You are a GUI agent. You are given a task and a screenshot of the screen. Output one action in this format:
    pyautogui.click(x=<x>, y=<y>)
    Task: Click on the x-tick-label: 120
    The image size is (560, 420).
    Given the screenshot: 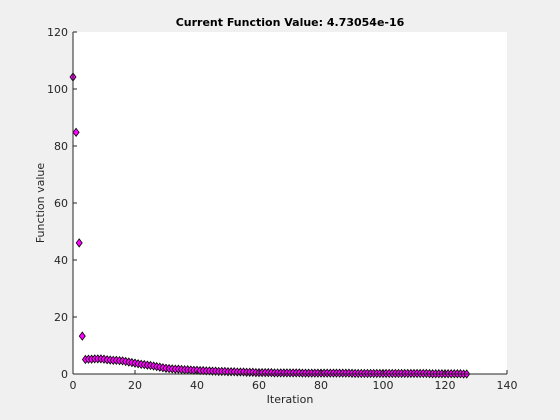 What is the action you would take?
    pyautogui.click(x=445, y=385)
    